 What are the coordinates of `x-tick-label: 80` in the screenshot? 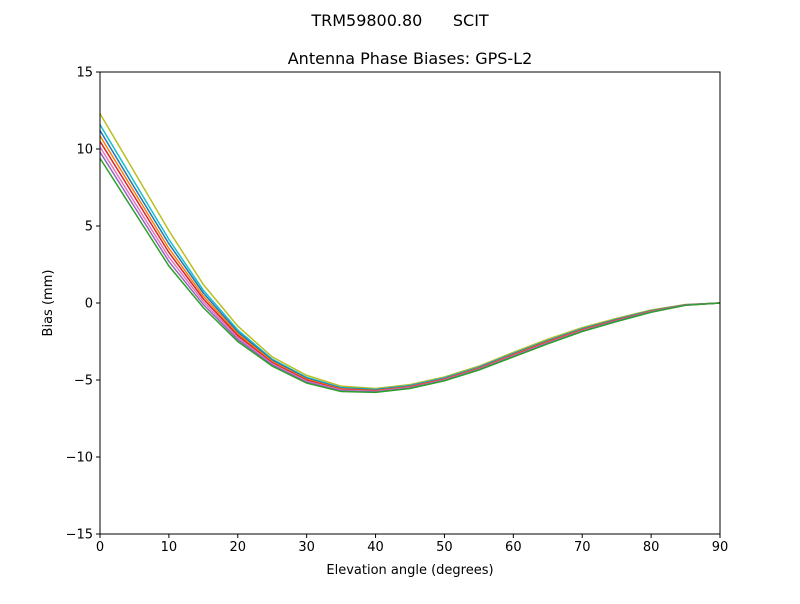 It's located at (651, 547).